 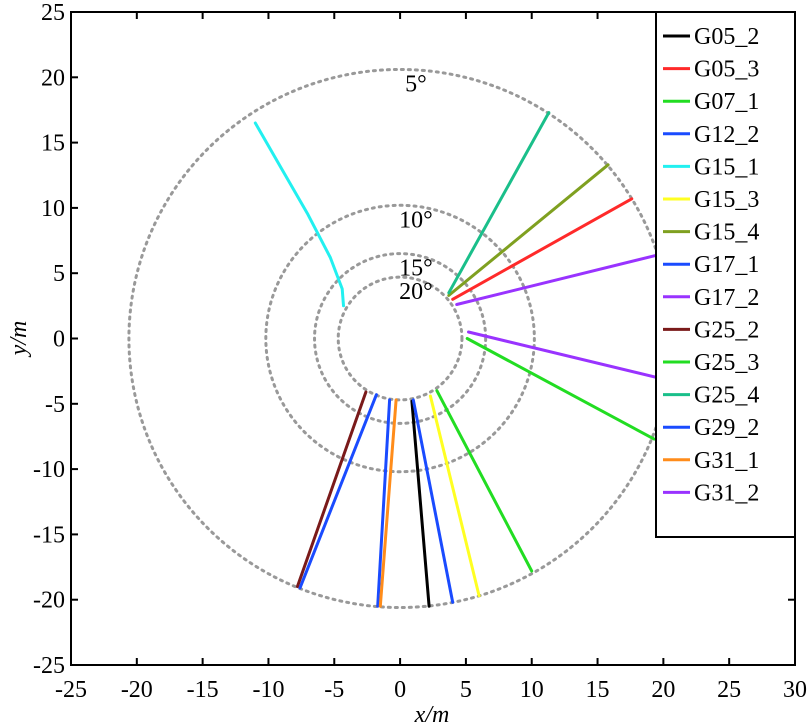 What do you see at coordinates (400, 690) in the screenshot?
I see `x-tick-label: 0` at bounding box center [400, 690].